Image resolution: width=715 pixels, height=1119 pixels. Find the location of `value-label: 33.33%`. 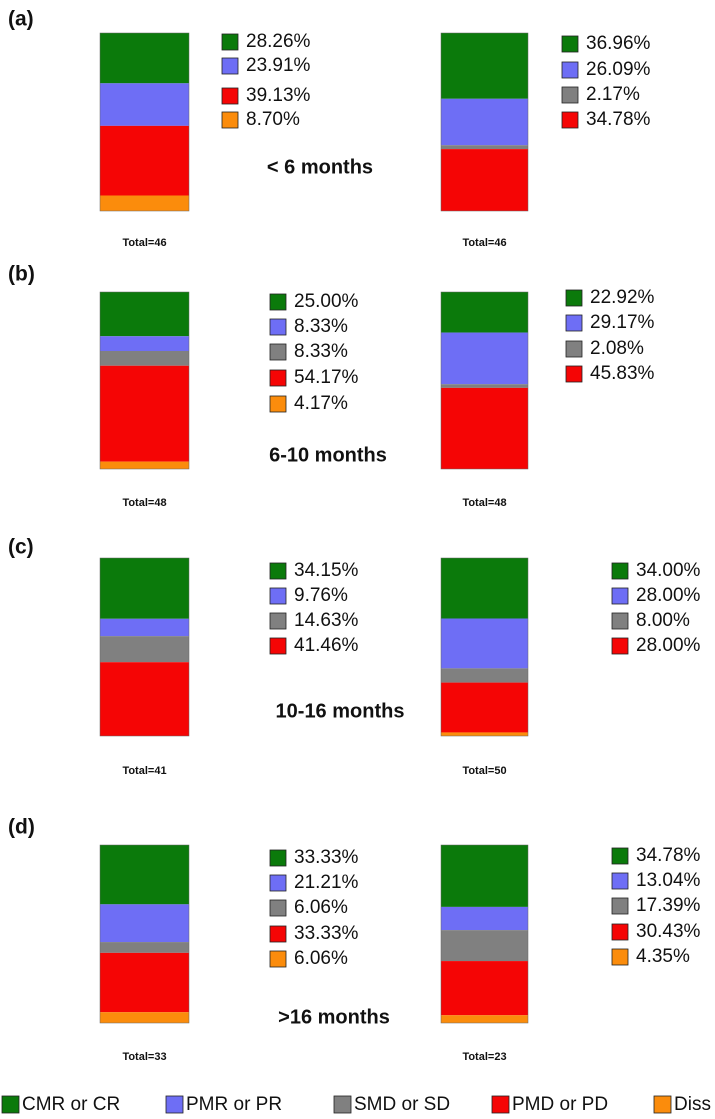

value-label: 33.33% is located at coordinates (326, 933).